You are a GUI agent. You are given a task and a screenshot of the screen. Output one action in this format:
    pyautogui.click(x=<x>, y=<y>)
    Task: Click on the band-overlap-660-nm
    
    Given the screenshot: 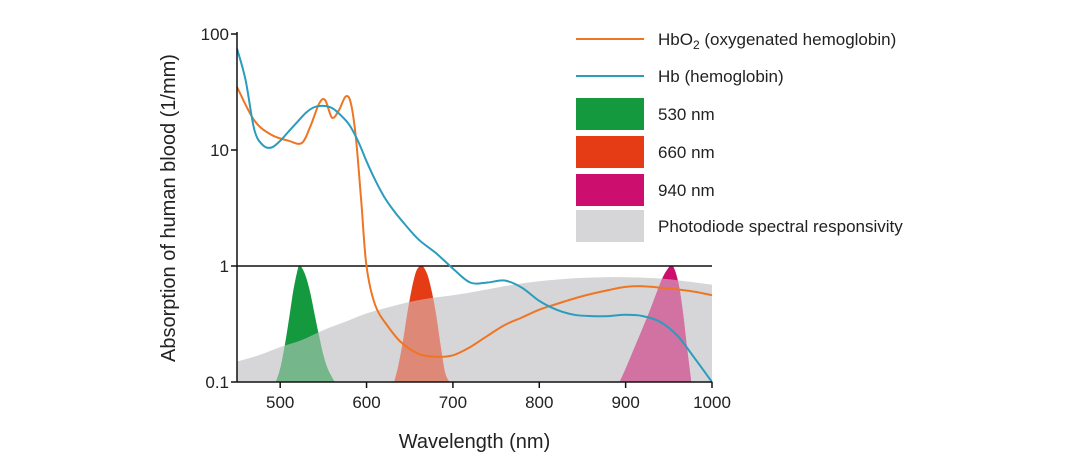 What is the action you would take?
    pyautogui.click(x=422, y=329)
    